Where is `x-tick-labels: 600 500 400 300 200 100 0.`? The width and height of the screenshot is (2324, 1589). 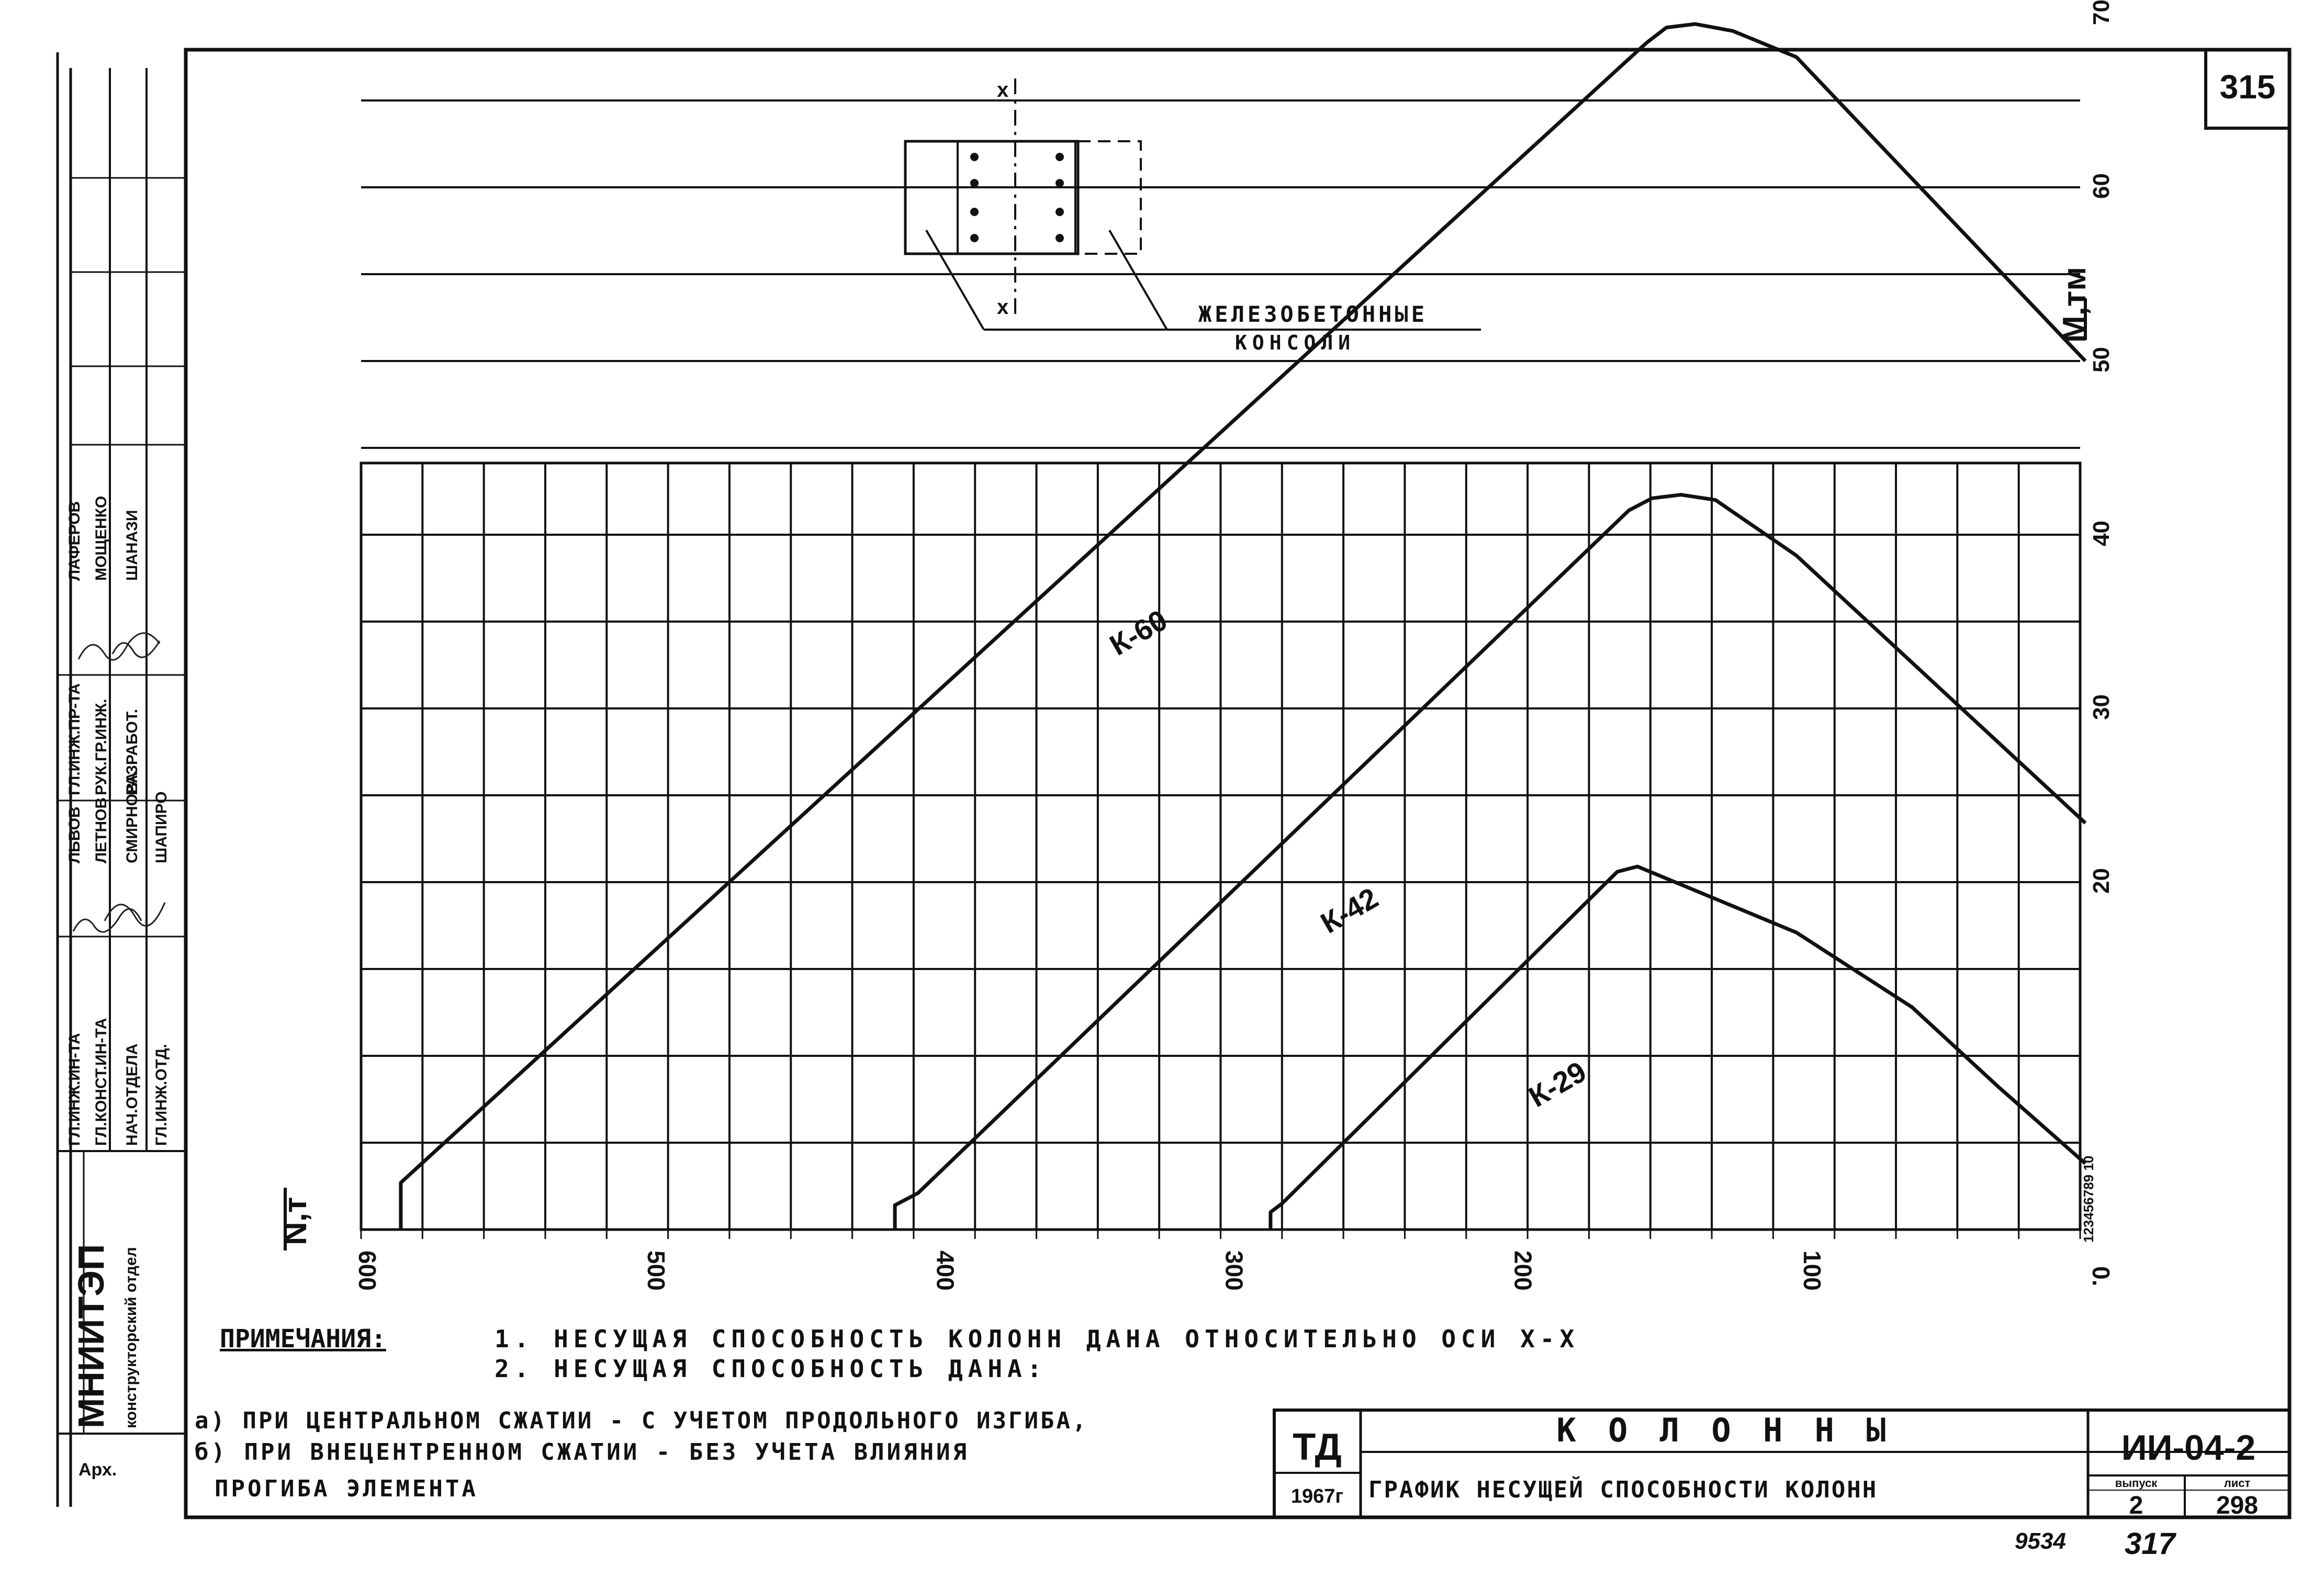
x-tick-labels: 600 500 400 300 200 100 0. is located at coordinates (1234, 1270).